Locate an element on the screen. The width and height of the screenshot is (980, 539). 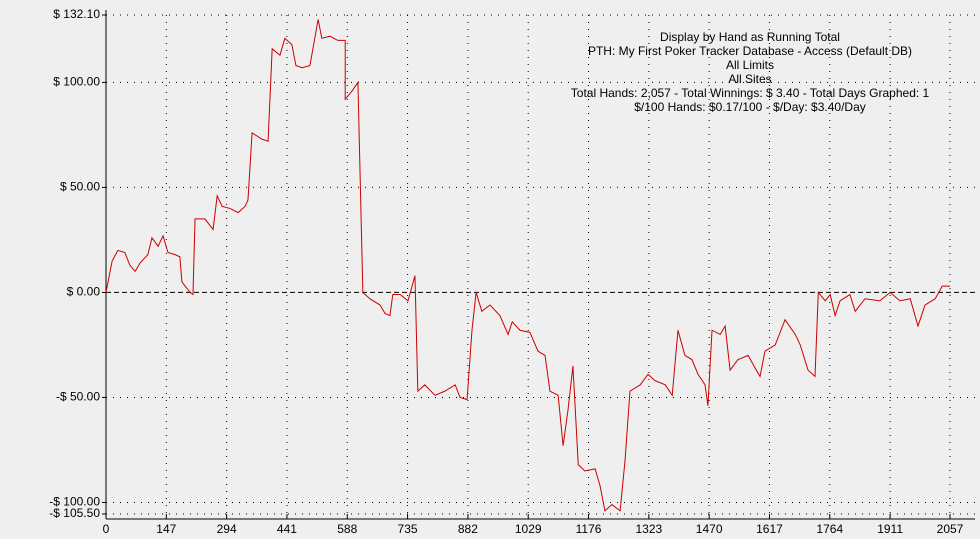
y-tick-label: $ 0.00 is located at coordinates (84, 292).